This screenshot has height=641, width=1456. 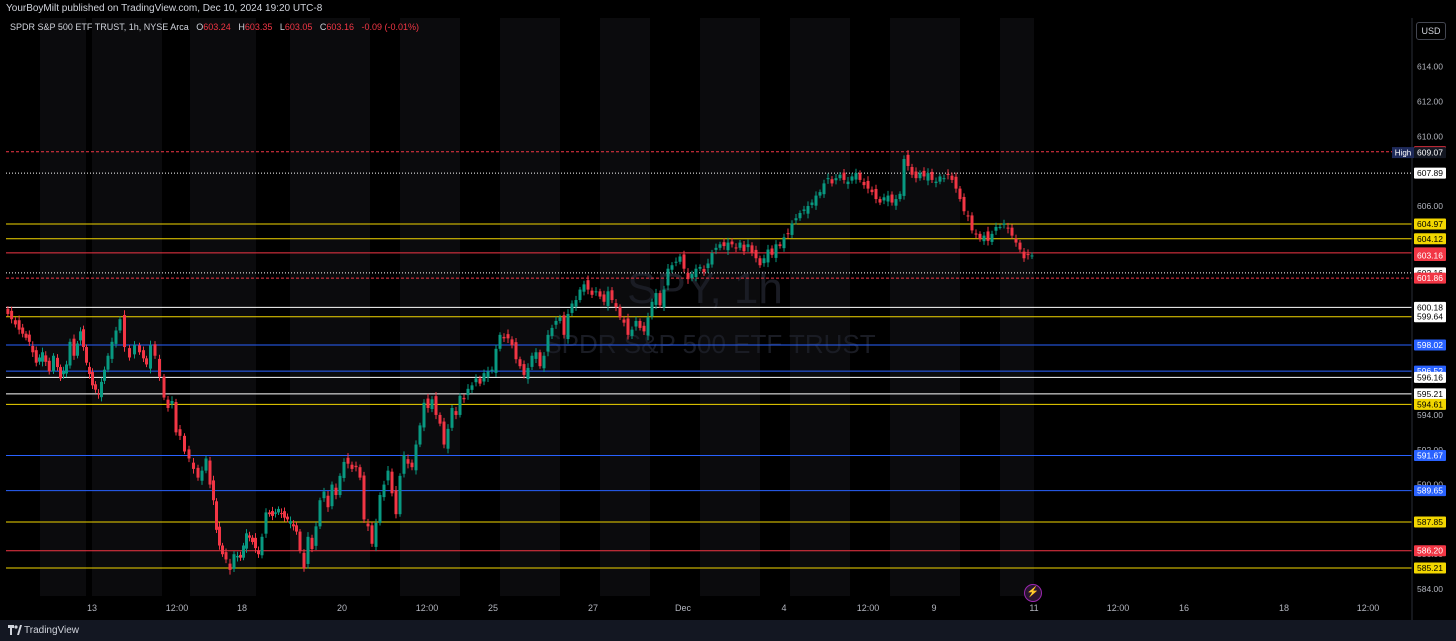 I want to click on currency-button: USD, so click(x=1431, y=31).